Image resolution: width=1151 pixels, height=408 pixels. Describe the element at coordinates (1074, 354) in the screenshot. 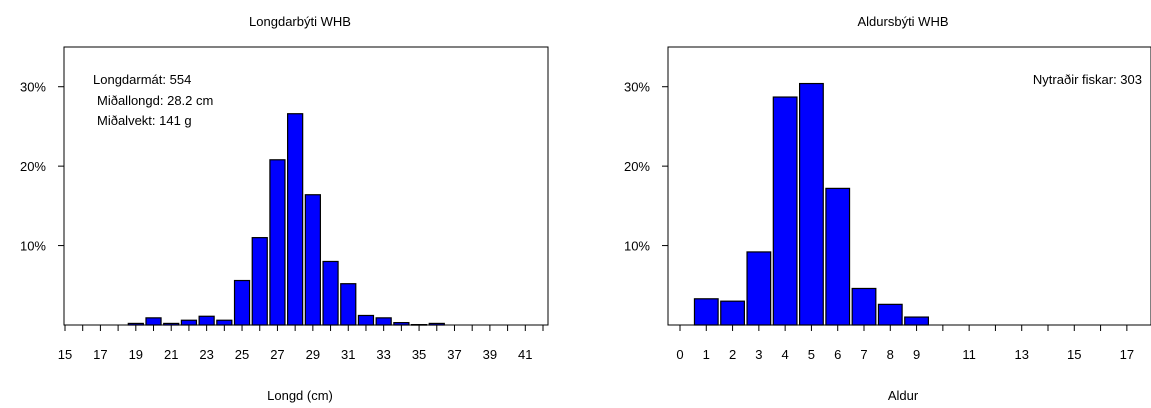

I see `age-x-tick-label-15: 15` at that location.